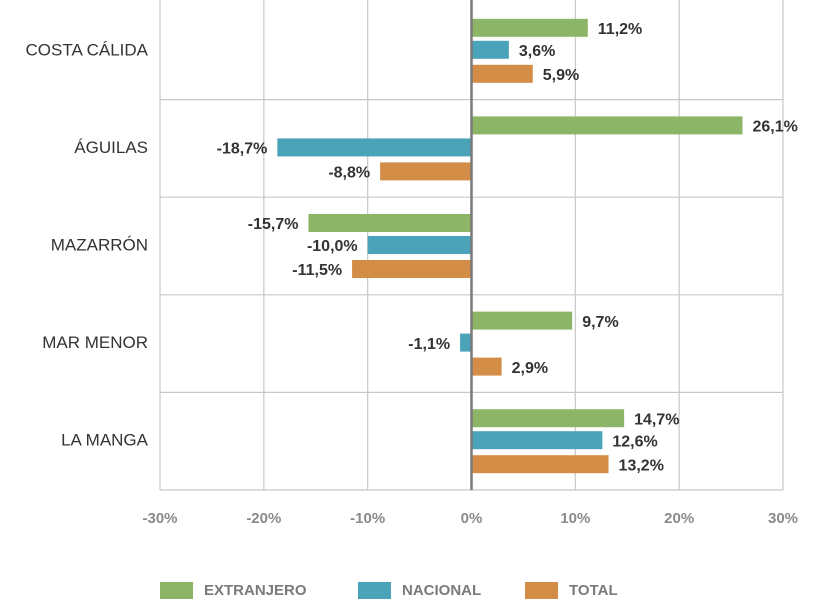 The width and height of the screenshot is (817, 599). Describe the element at coordinates (575, 518) in the screenshot. I see `x-tick-label: 10%` at that location.